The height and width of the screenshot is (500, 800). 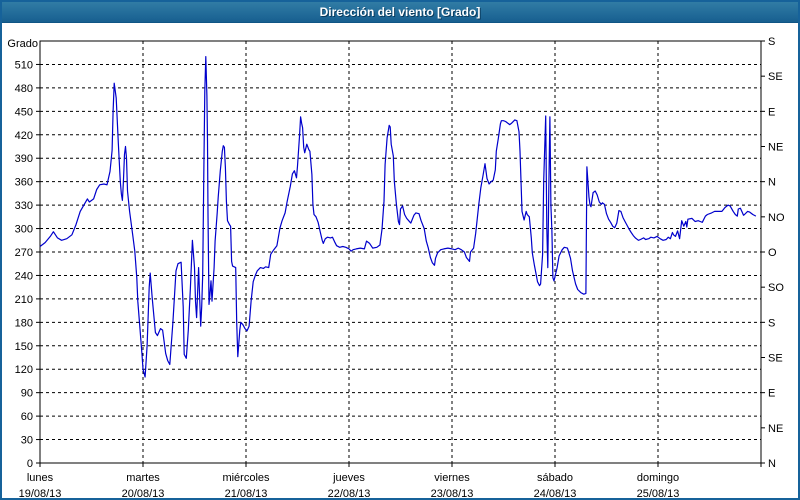 What do you see at coordinates (772, 253) in the screenshot?
I see `svg-text: O` at bounding box center [772, 253].